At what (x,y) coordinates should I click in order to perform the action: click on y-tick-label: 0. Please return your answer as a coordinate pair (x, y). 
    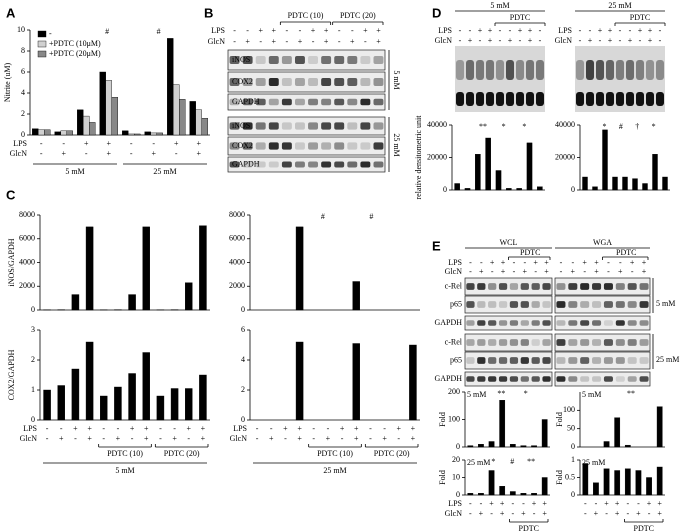
    Looking at the image, I should click on (23, 134).